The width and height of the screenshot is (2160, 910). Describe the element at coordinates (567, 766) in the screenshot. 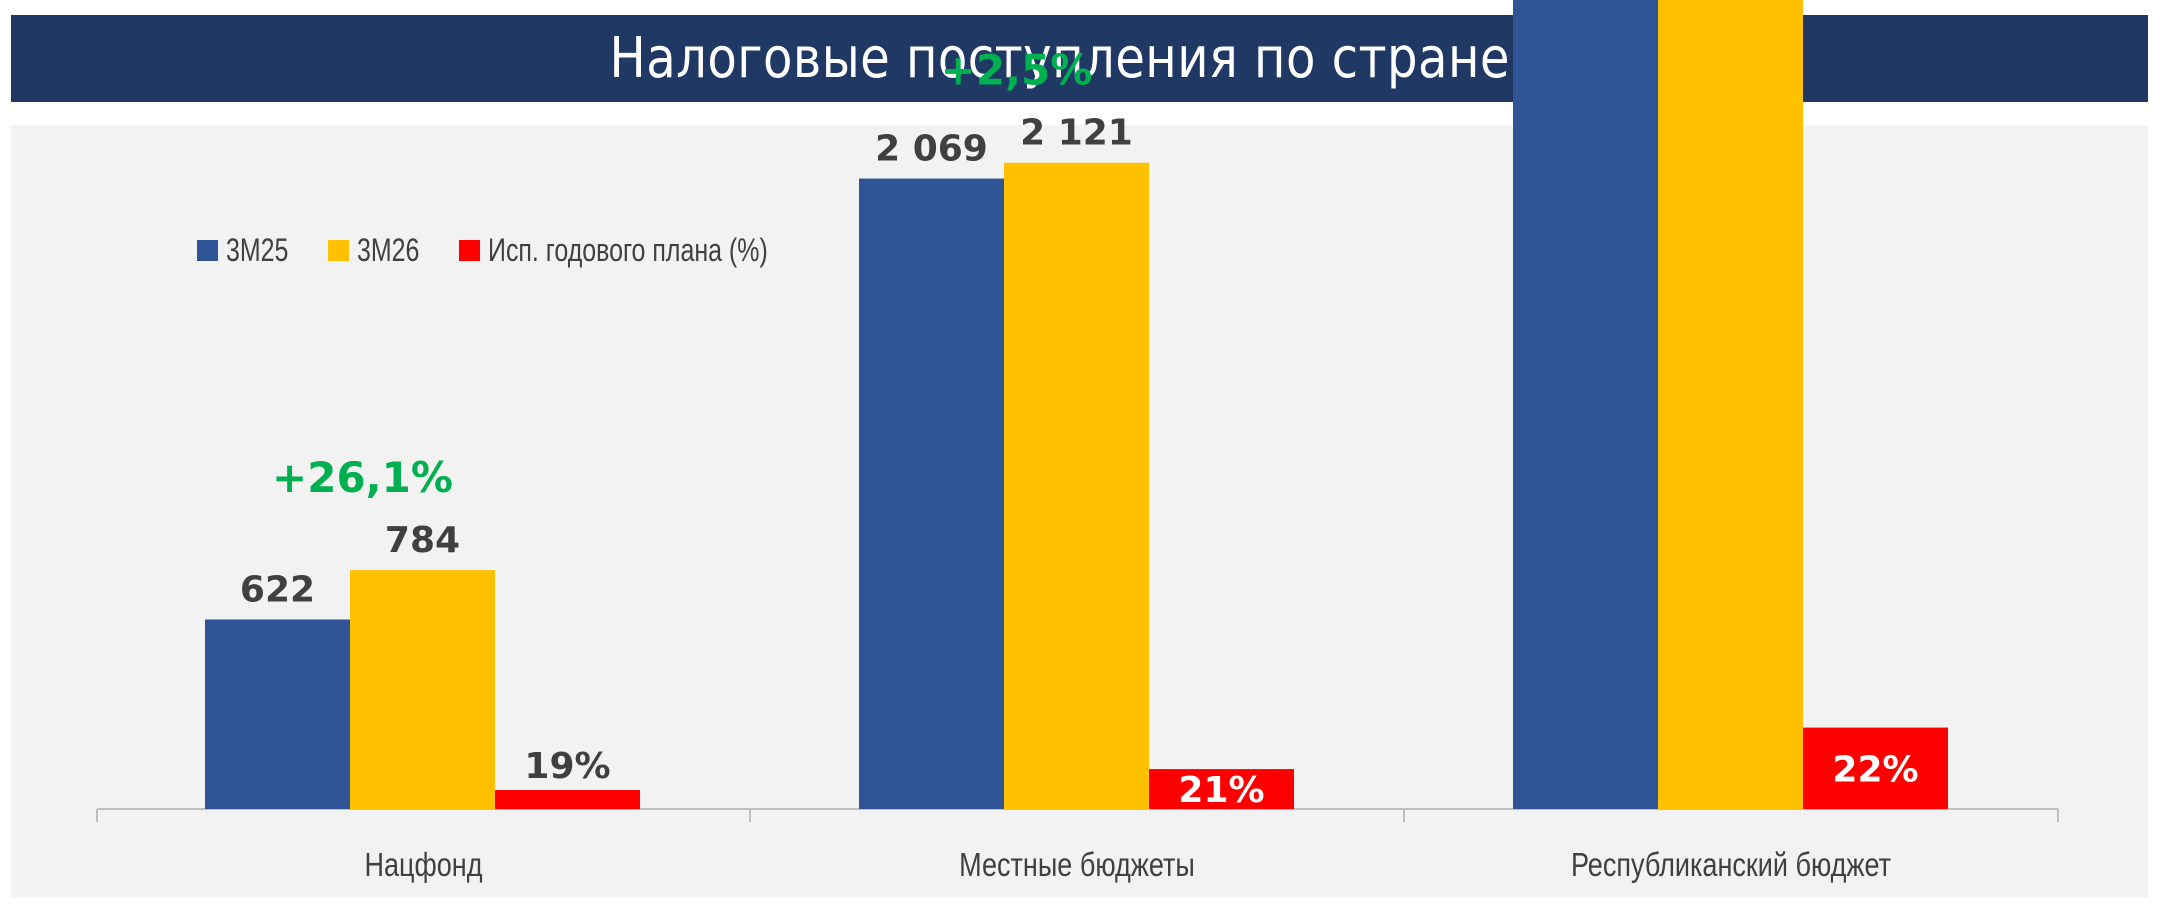

I see `data-label-0-2: 19%` at that location.